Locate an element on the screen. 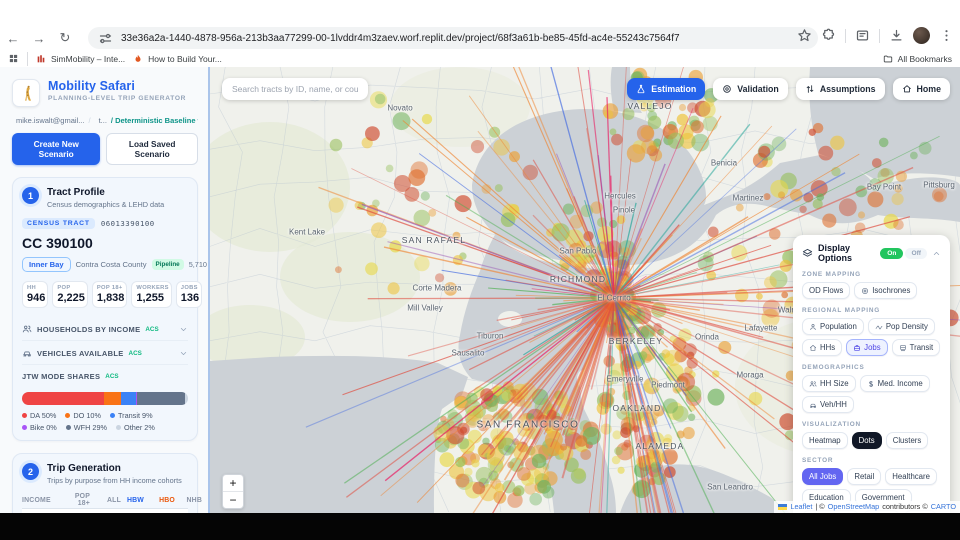 The height and width of the screenshot is (540, 960). county-label: Contra Costa County is located at coordinates (111, 264).